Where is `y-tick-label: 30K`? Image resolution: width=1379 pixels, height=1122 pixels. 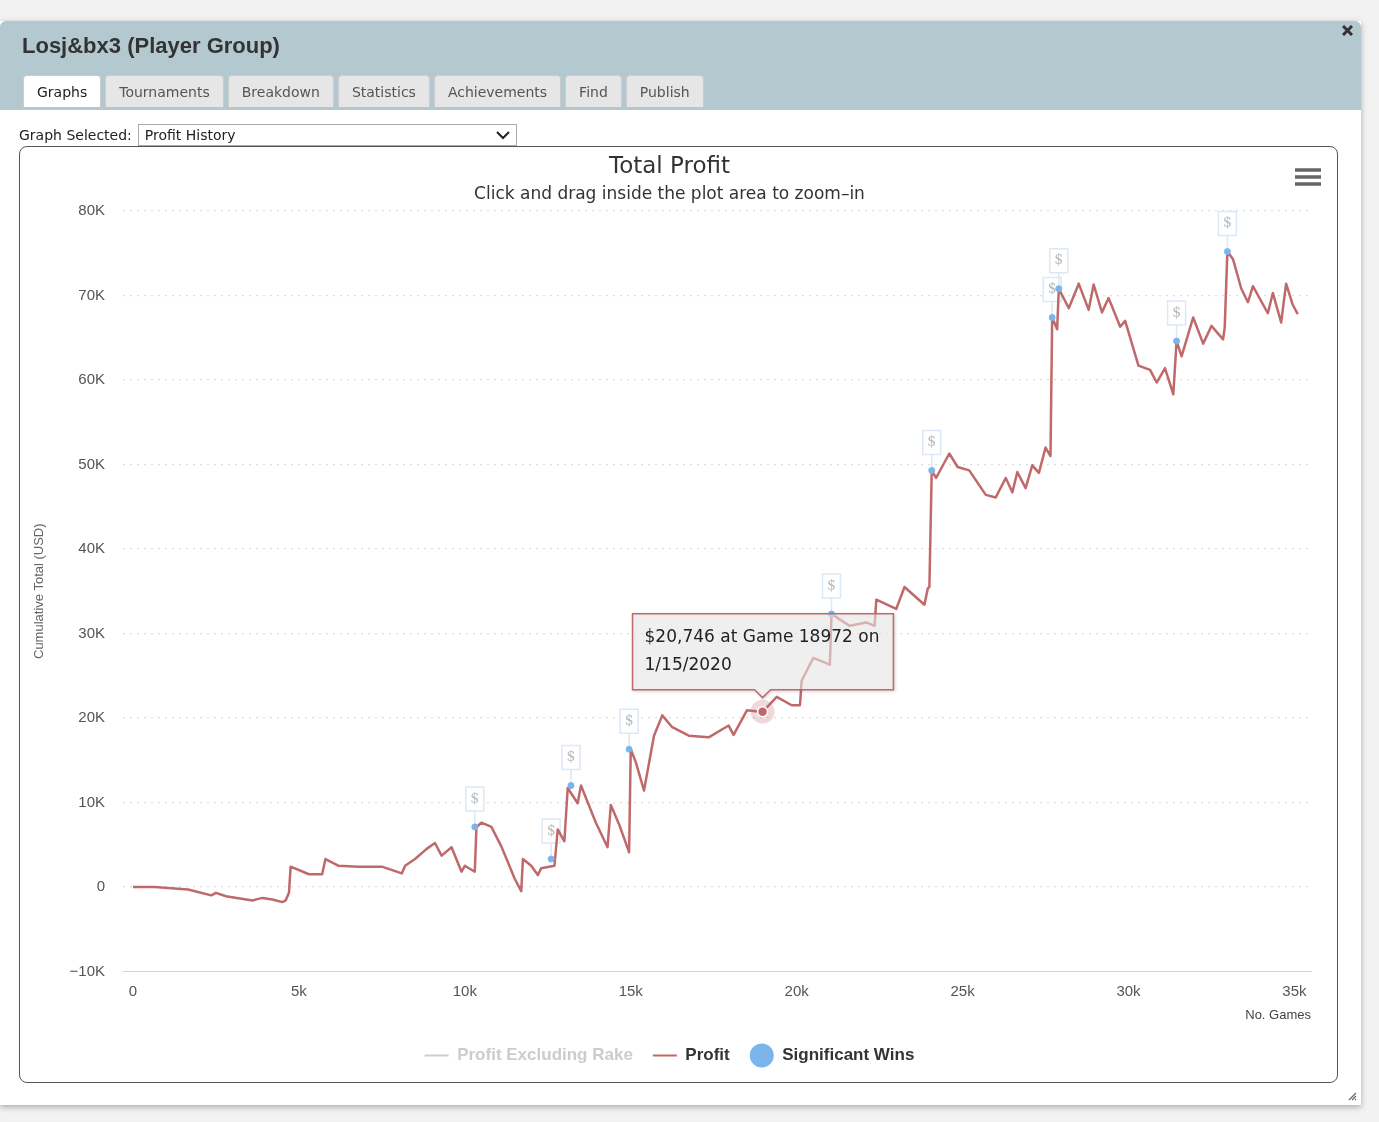 y-tick-label: 30K is located at coordinates (92, 632).